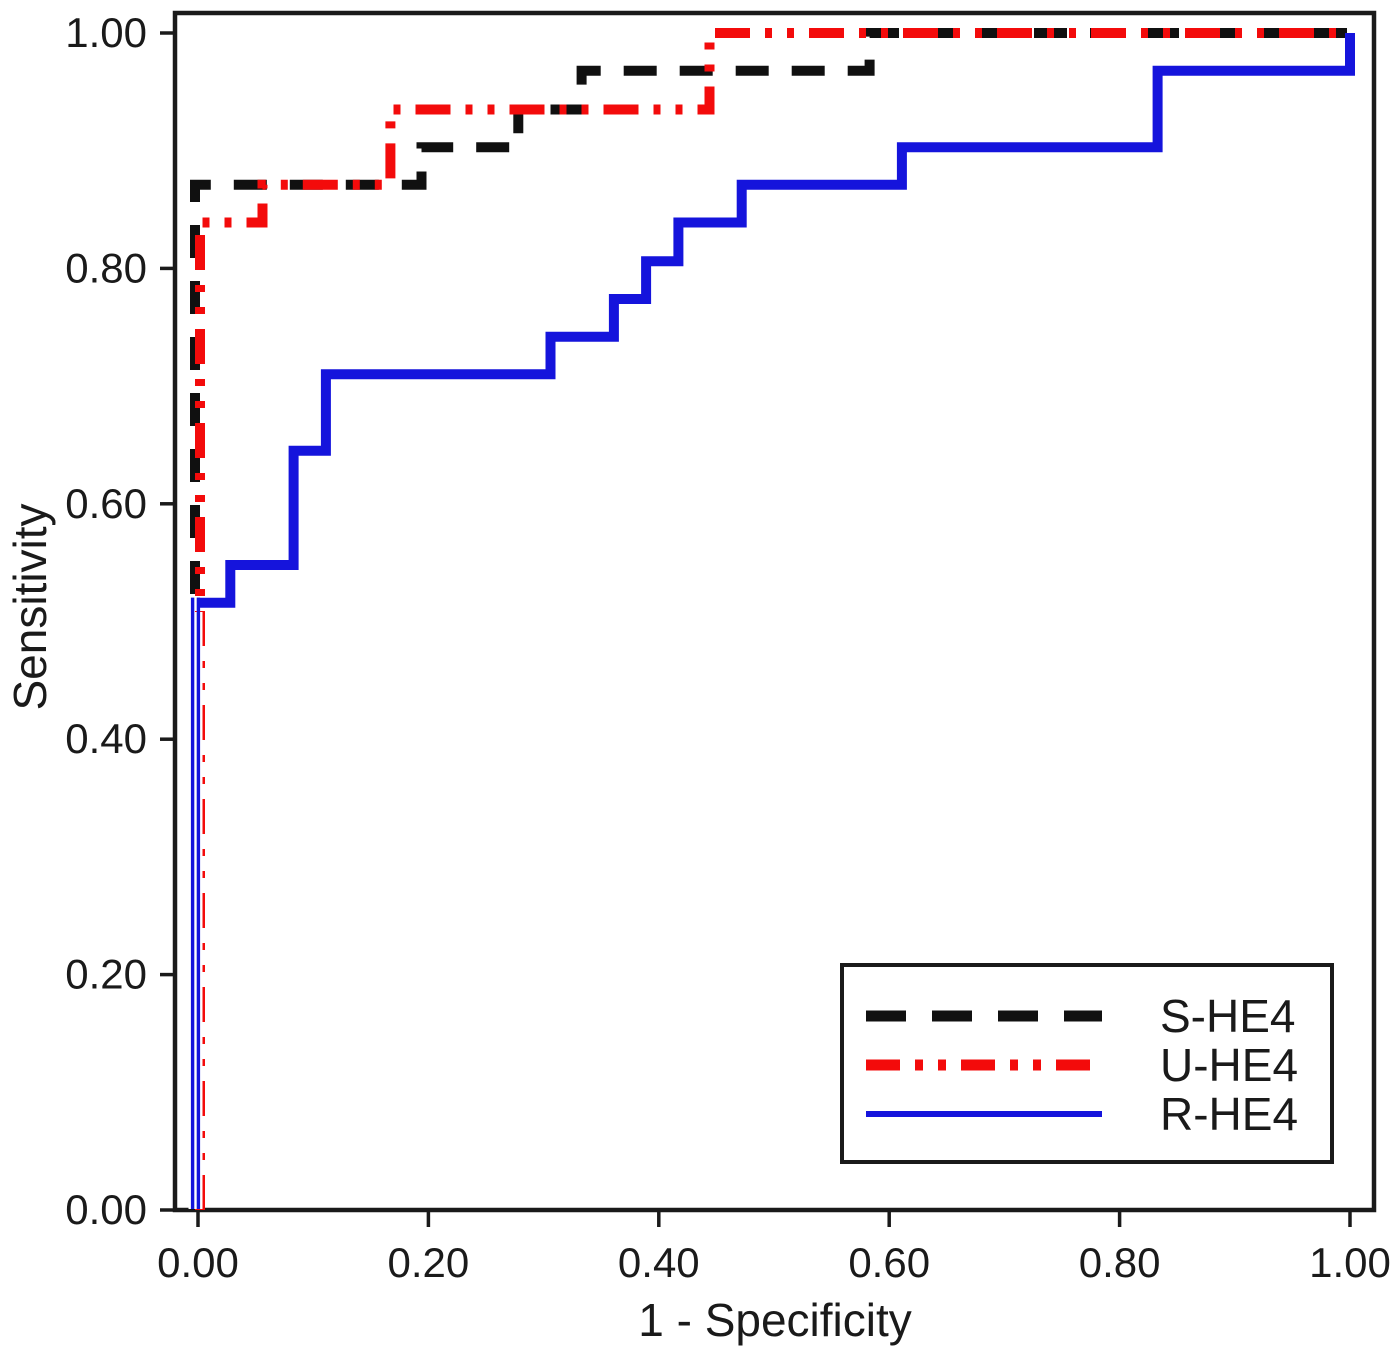 This screenshot has height=1366, width=1400. I want to click on x-axis-tick-label: 0.60, so click(889, 1262).